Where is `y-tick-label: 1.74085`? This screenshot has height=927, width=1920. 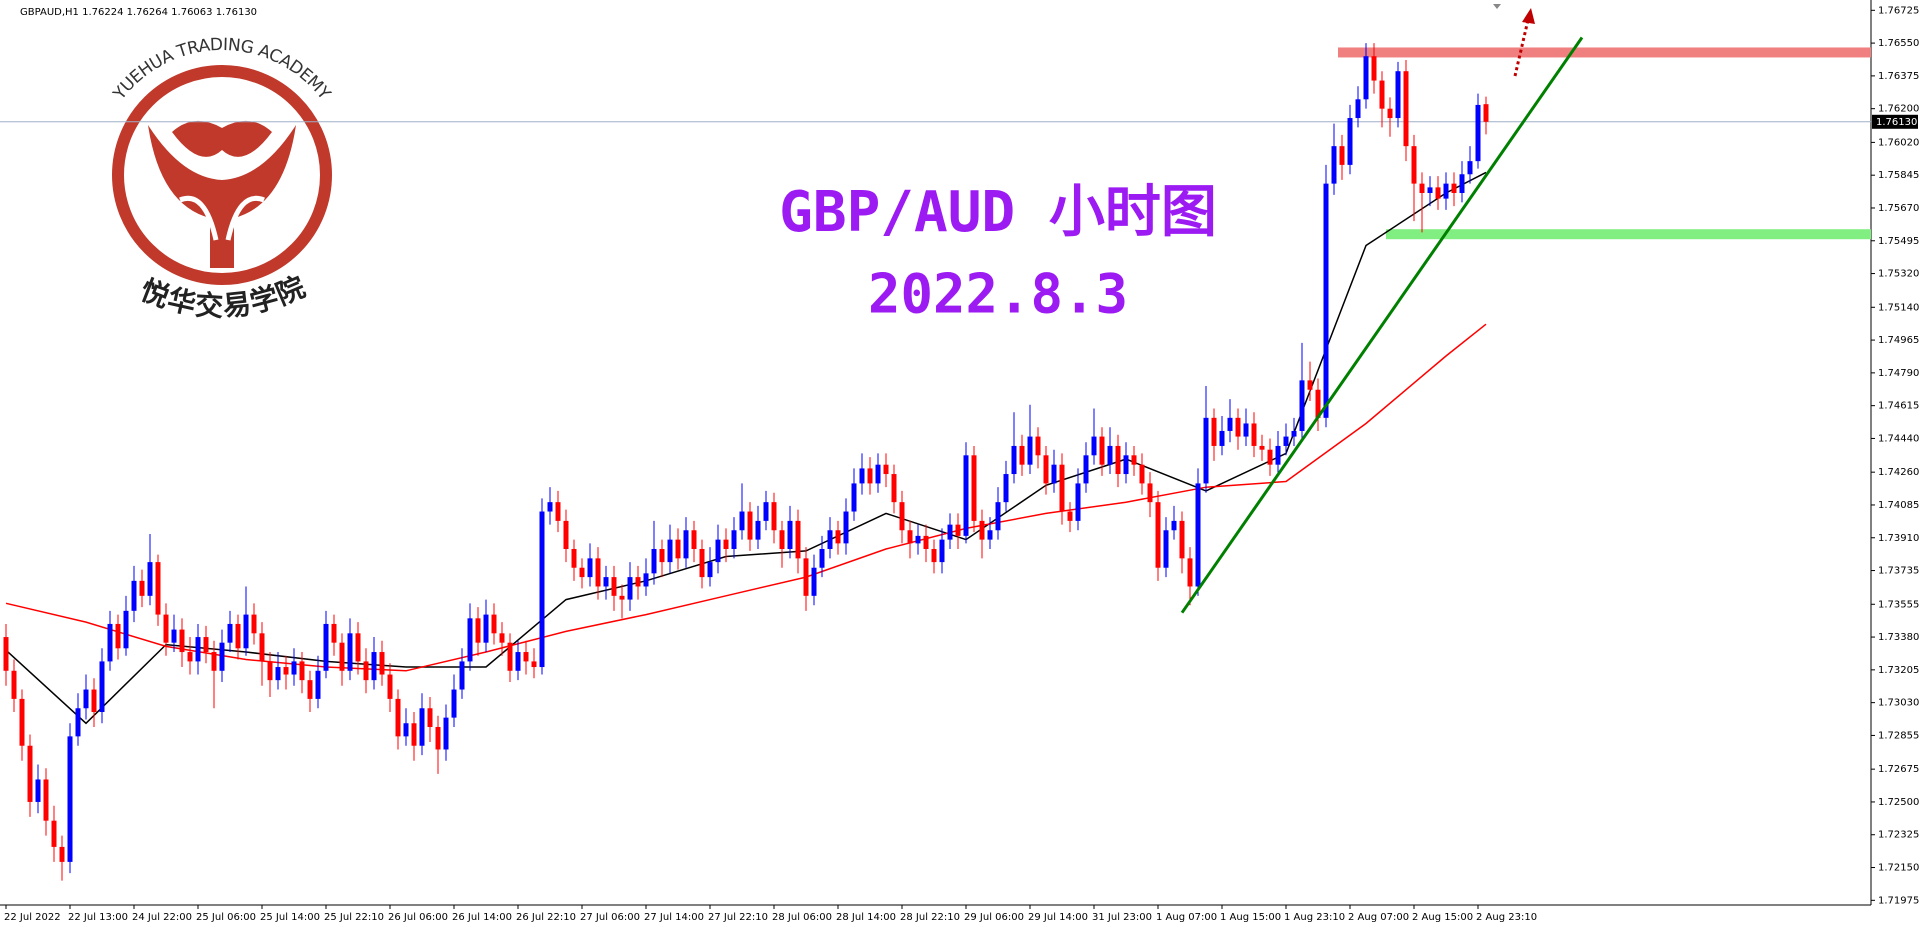 y-tick-label: 1.74085 is located at coordinates (1898, 505).